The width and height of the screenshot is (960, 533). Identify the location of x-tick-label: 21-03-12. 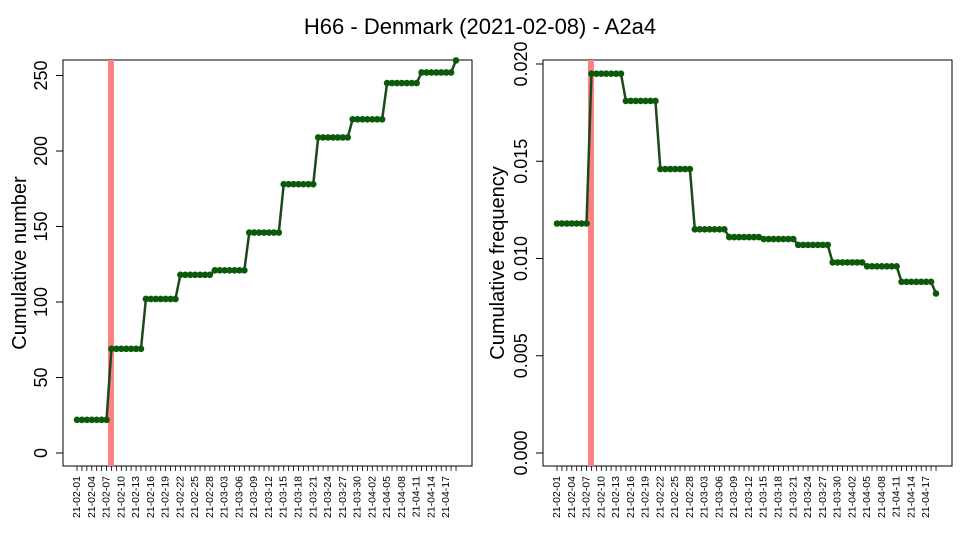
(269, 497).